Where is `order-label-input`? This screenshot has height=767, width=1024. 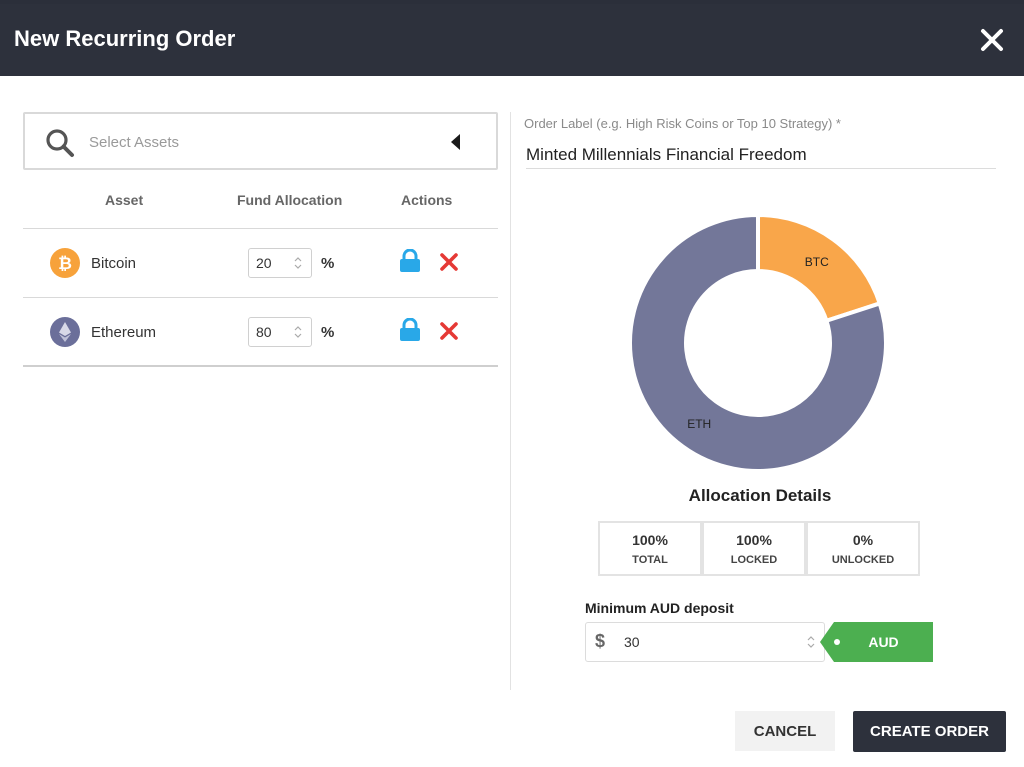
order-label-input is located at coordinates (761, 155).